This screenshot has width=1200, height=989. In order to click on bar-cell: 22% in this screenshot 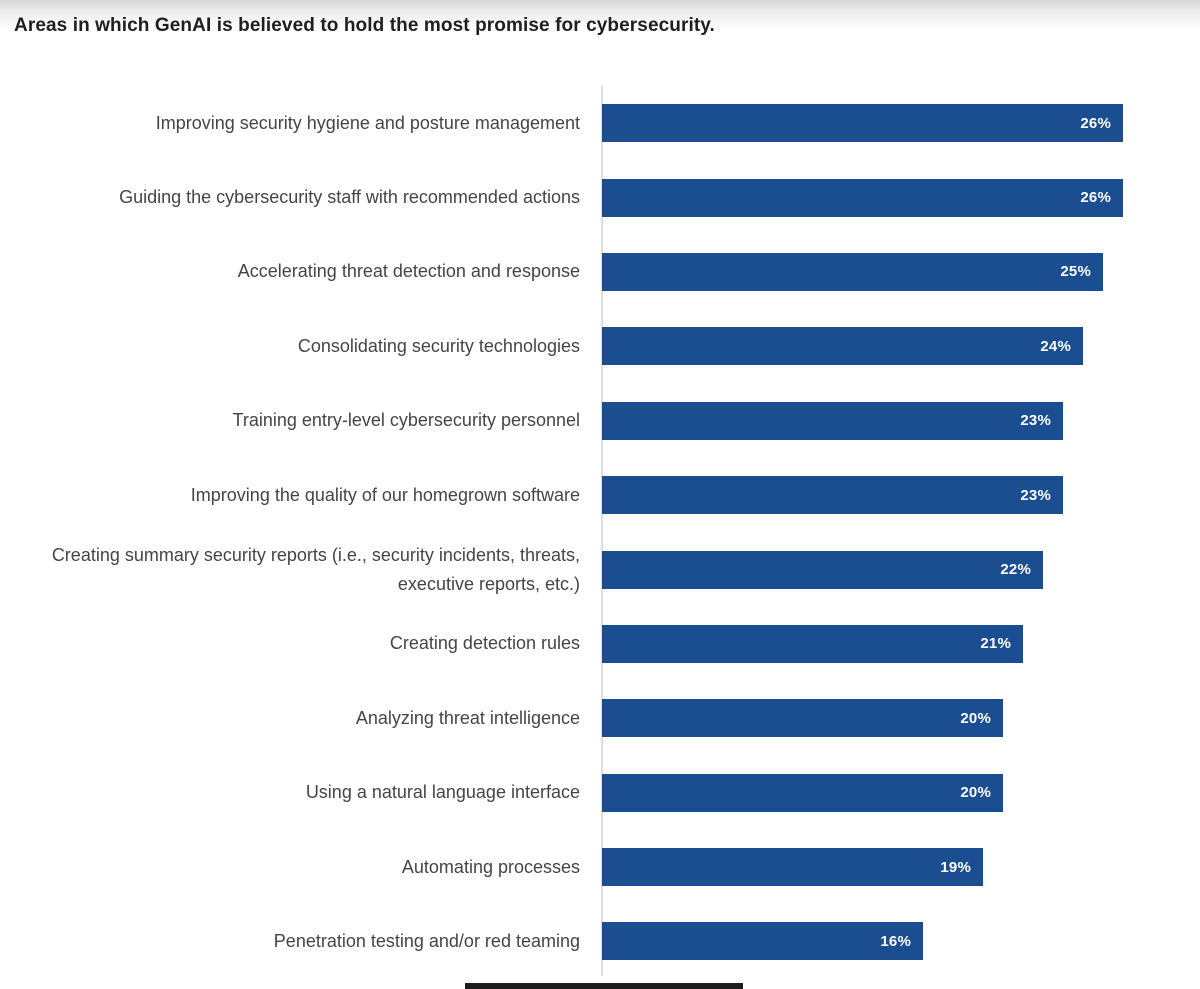, I will do `click(901, 569)`.